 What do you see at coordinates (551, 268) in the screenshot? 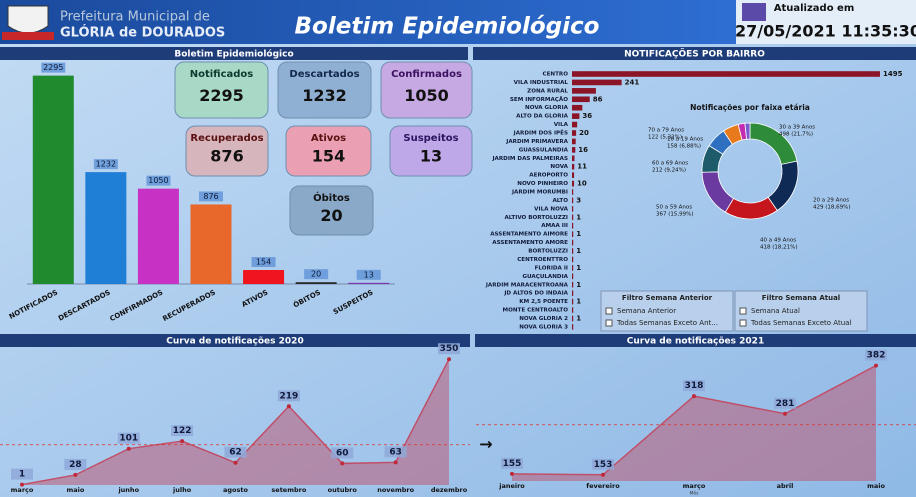
I see `y-tick-label: FLORIDA II` at bounding box center [551, 268].